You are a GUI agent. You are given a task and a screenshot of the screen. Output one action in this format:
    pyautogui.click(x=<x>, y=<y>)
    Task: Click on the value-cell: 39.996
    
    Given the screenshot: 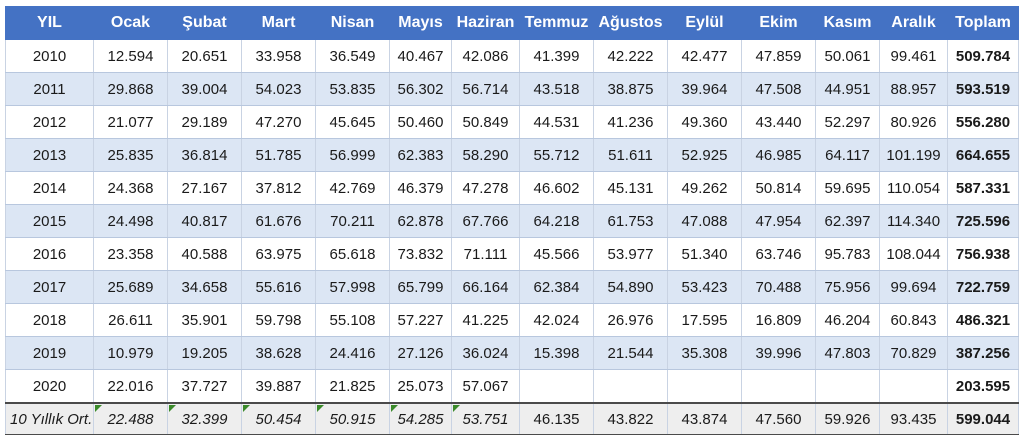 What is the action you would take?
    pyautogui.click(x=778, y=353)
    